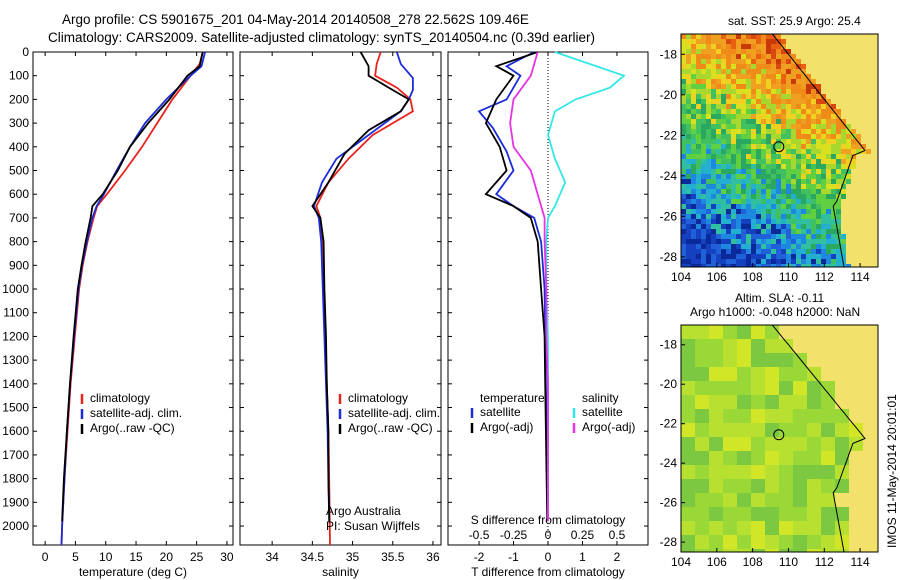 This screenshot has width=900, height=580. I want to click on legend-title-temperature: temperature, so click(512, 398).